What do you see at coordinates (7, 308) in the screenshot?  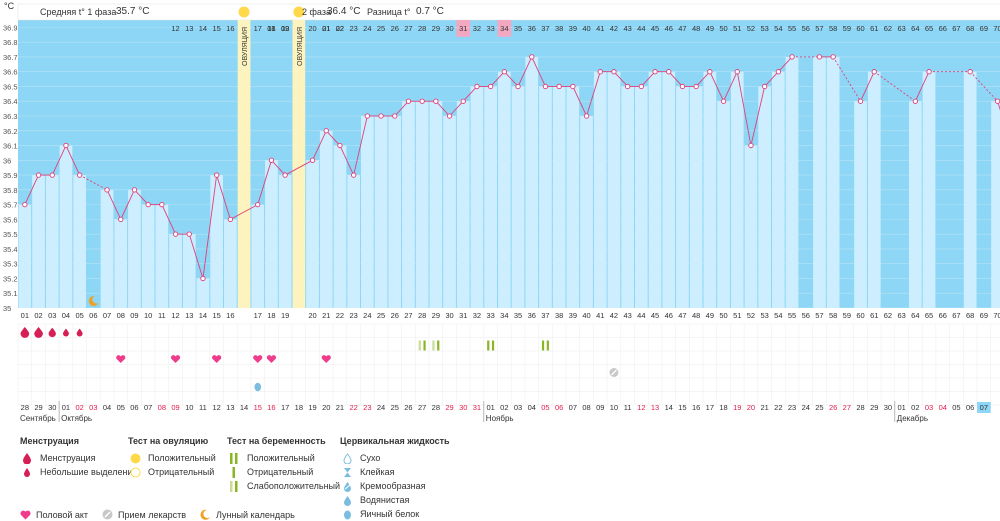 I see `y-tick-label: 35` at bounding box center [7, 308].